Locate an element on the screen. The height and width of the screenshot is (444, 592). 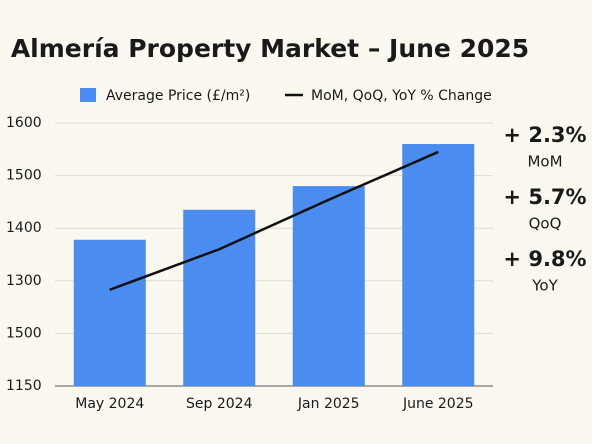
legend-label: Average Price (£/m²) is located at coordinates (178, 96).